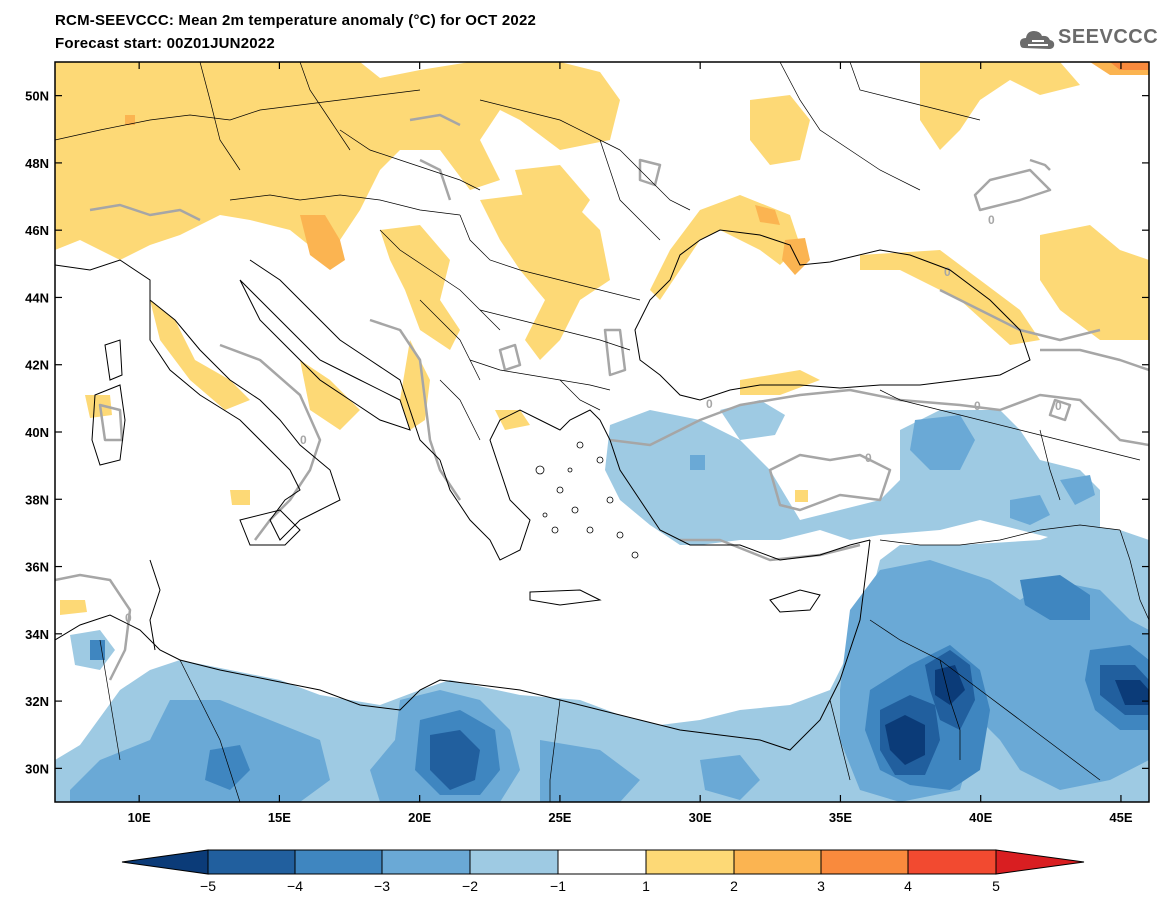 This screenshot has height=907, width=1165. Describe the element at coordinates (443, 682) in the screenshot. I see `north-africa-coast` at that location.